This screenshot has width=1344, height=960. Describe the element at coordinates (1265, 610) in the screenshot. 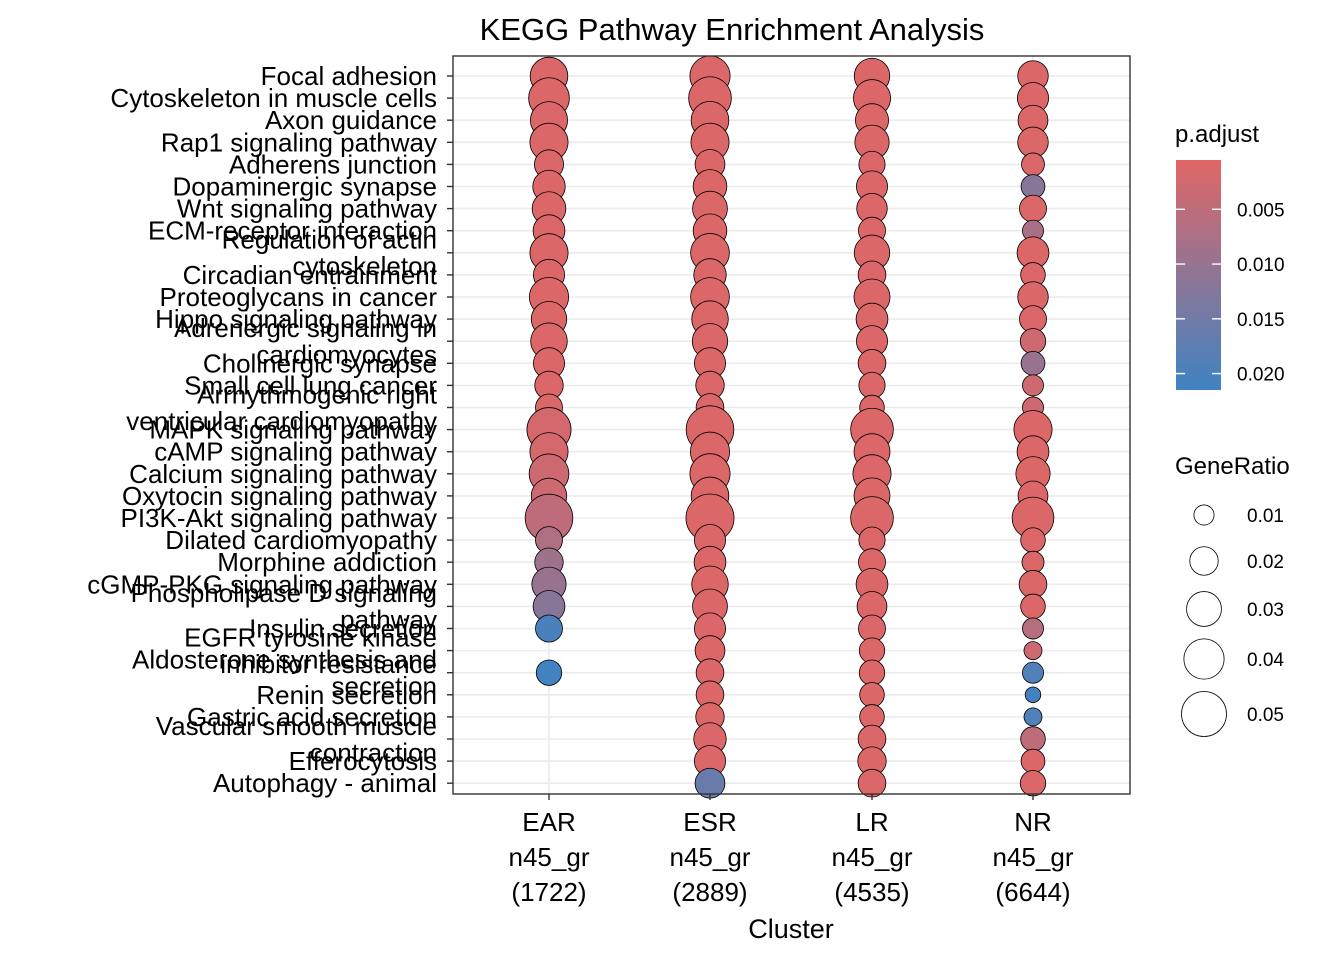

I see `size-legend-label: 0.03` at that location.